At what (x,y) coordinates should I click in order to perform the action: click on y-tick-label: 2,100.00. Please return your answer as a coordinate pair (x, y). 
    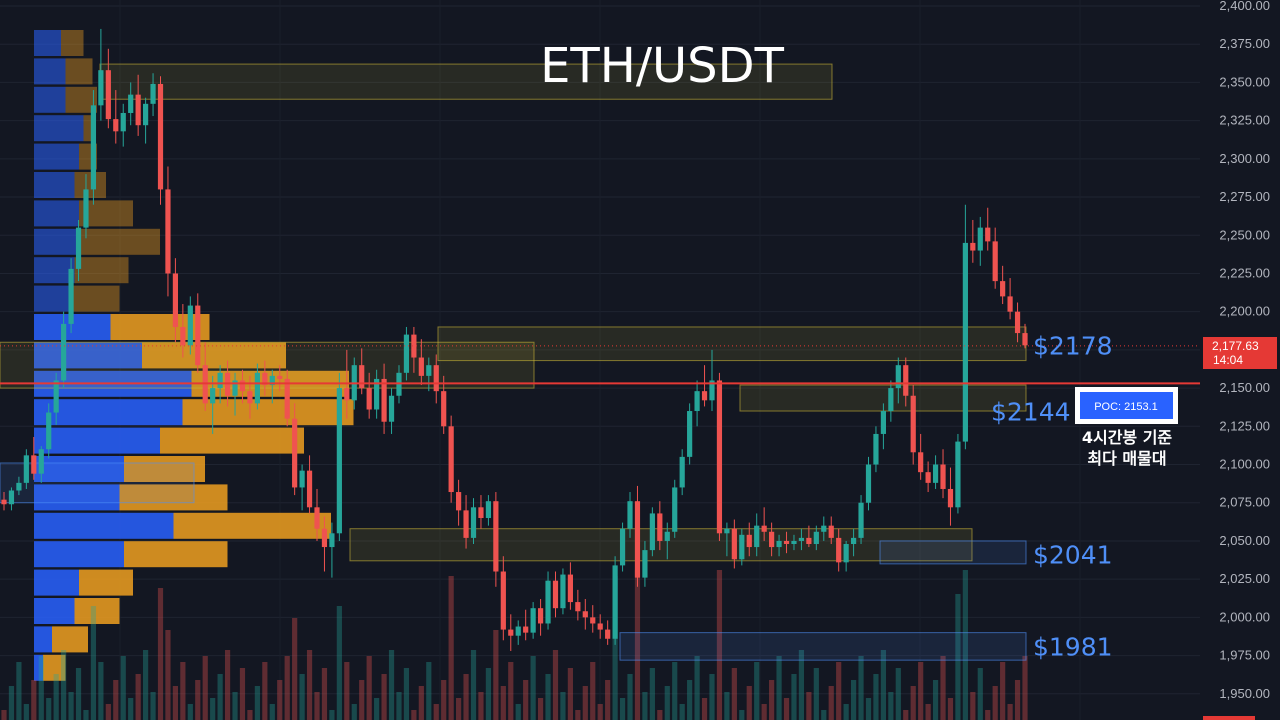
    Looking at the image, I should click on (1244, 464).